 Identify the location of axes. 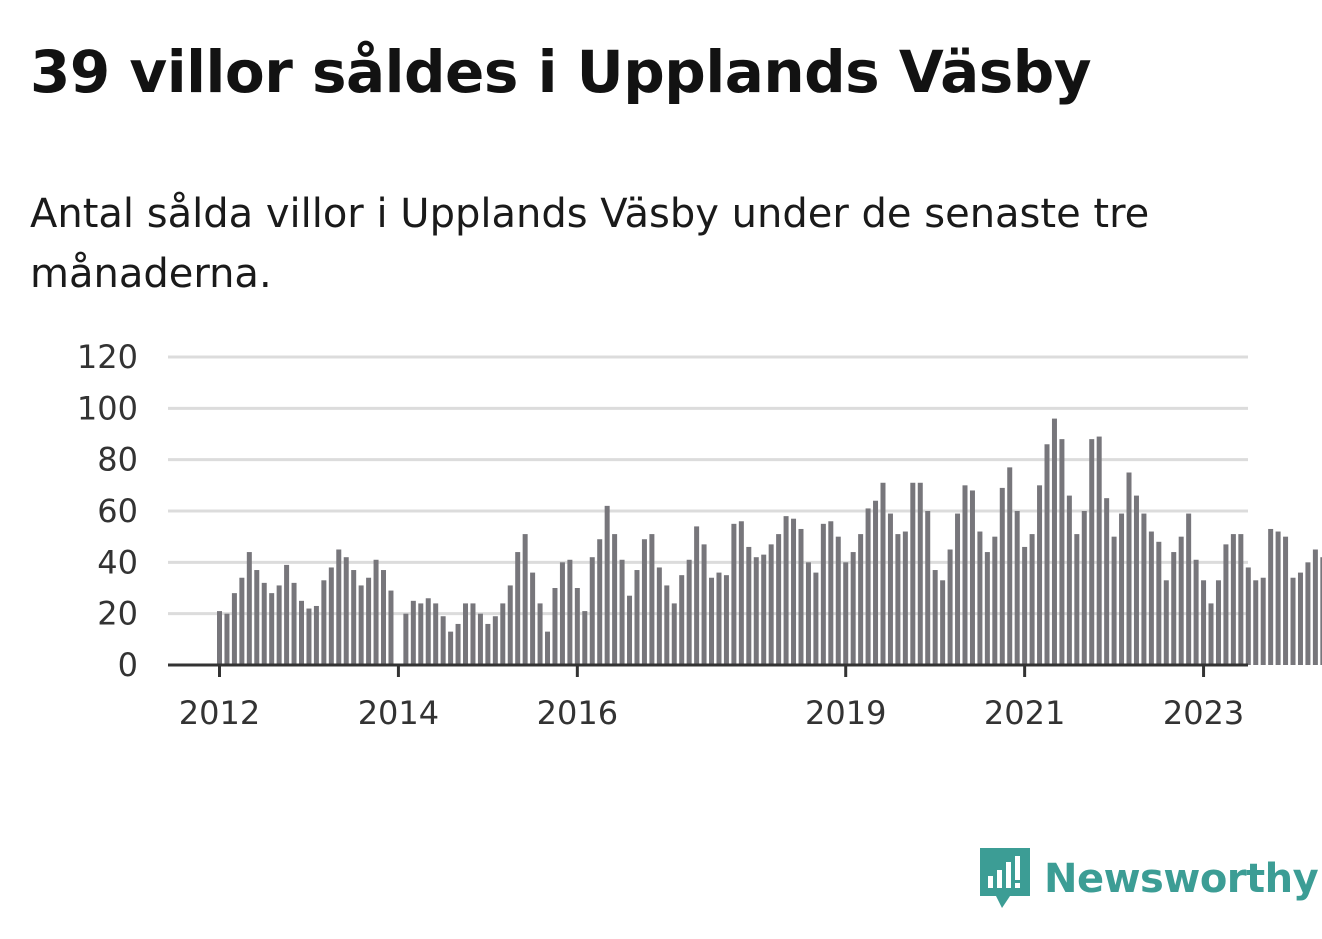
(708, 670).